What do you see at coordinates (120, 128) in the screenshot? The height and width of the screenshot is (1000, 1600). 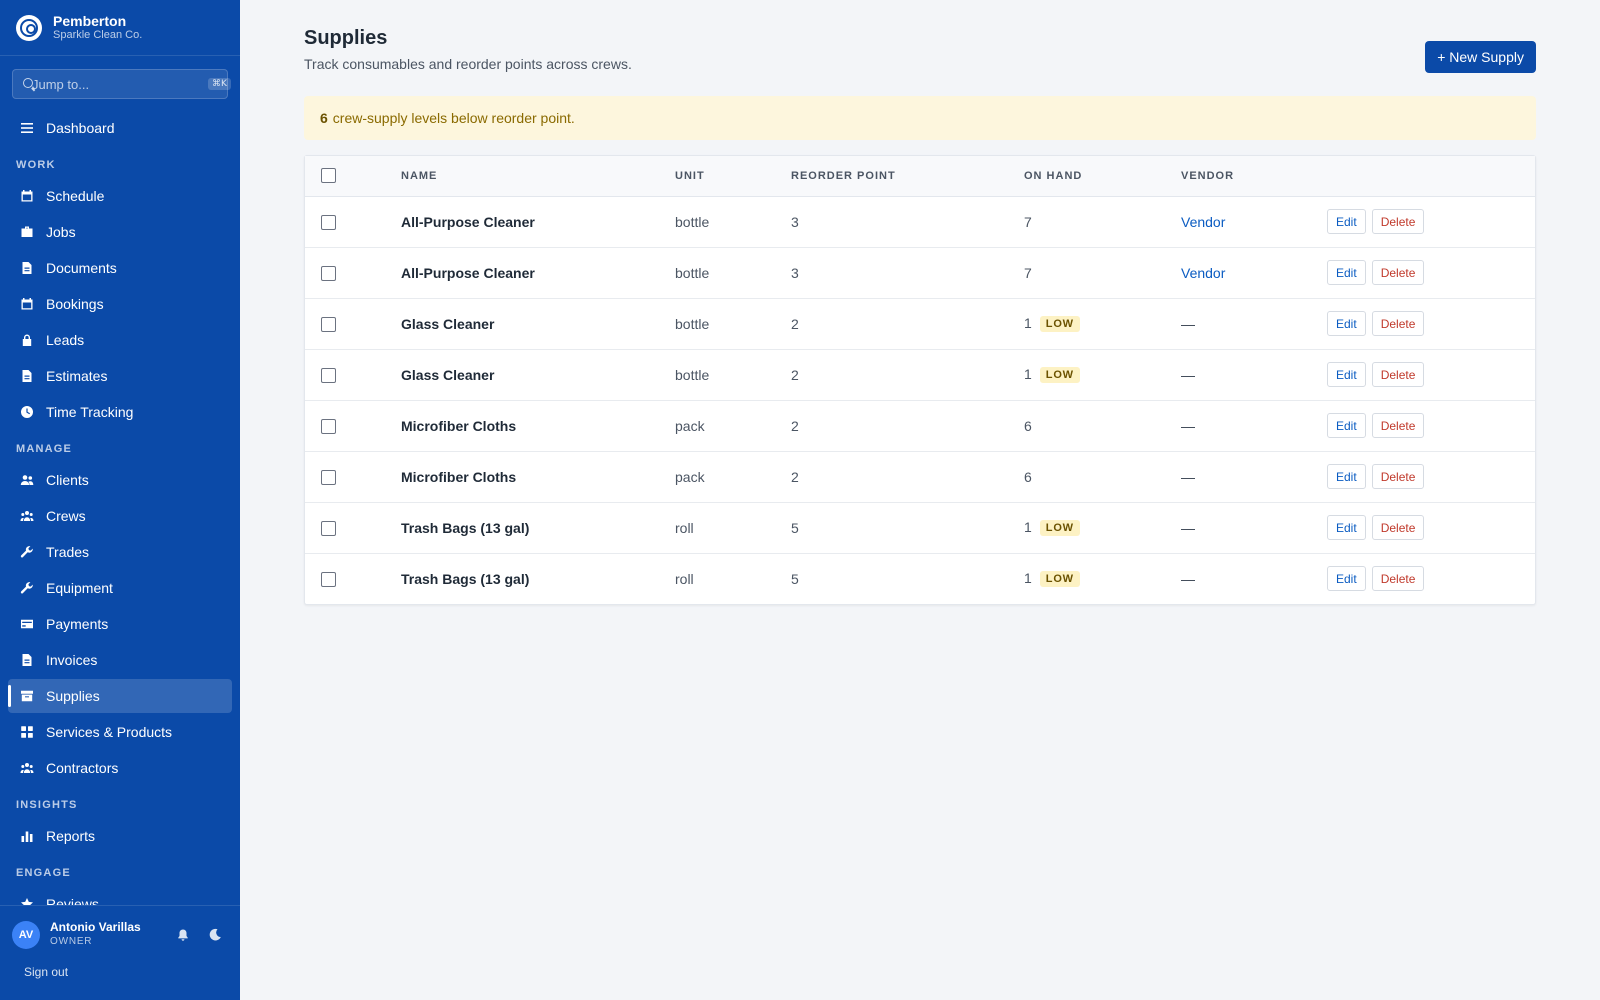 I see `sidebar-item-dashboard: Dashboard` at bounding box center [120, 128].